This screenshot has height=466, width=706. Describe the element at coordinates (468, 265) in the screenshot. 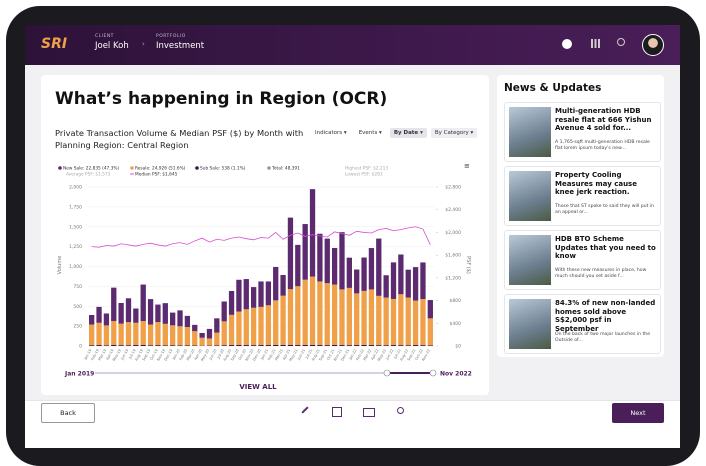

I see `y2-axis-label: PSF ($)` at that location.